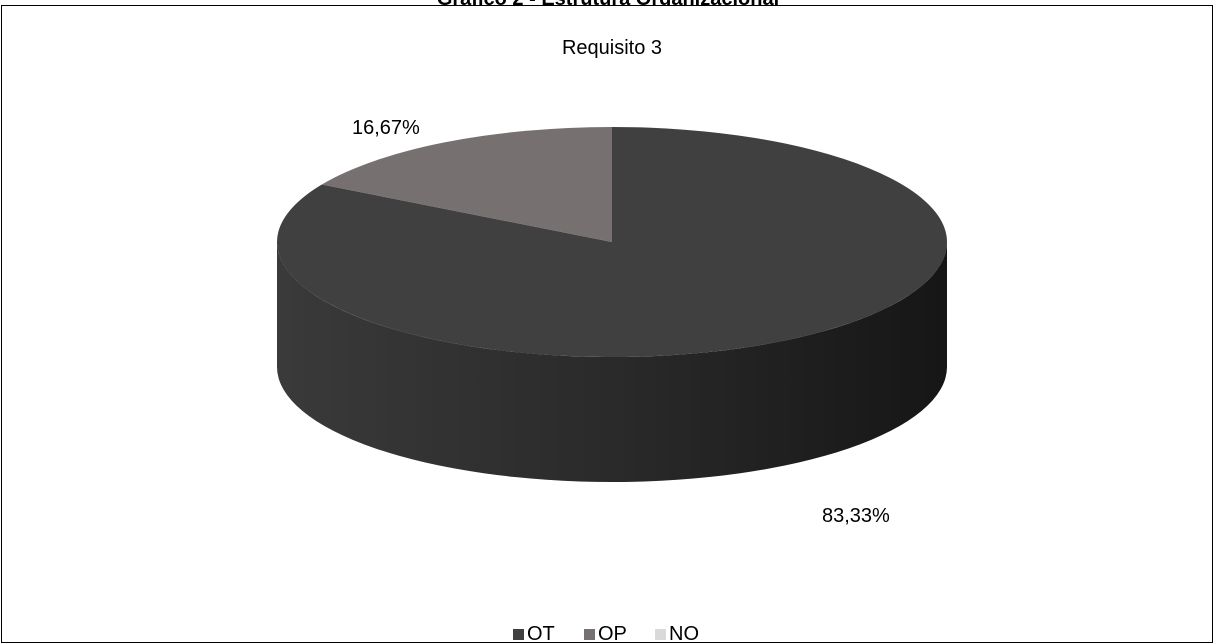  What do you see at coordinates (589, 634) in the screenshot?
I see `legend-swatch-op` at bounding box center [589, 634].